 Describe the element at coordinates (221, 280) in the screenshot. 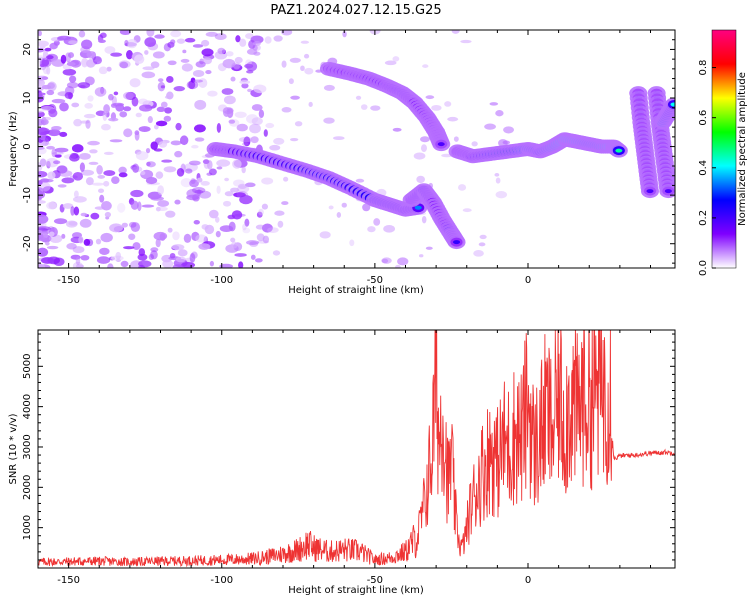

I see `x-tick-label: -100` at that location.